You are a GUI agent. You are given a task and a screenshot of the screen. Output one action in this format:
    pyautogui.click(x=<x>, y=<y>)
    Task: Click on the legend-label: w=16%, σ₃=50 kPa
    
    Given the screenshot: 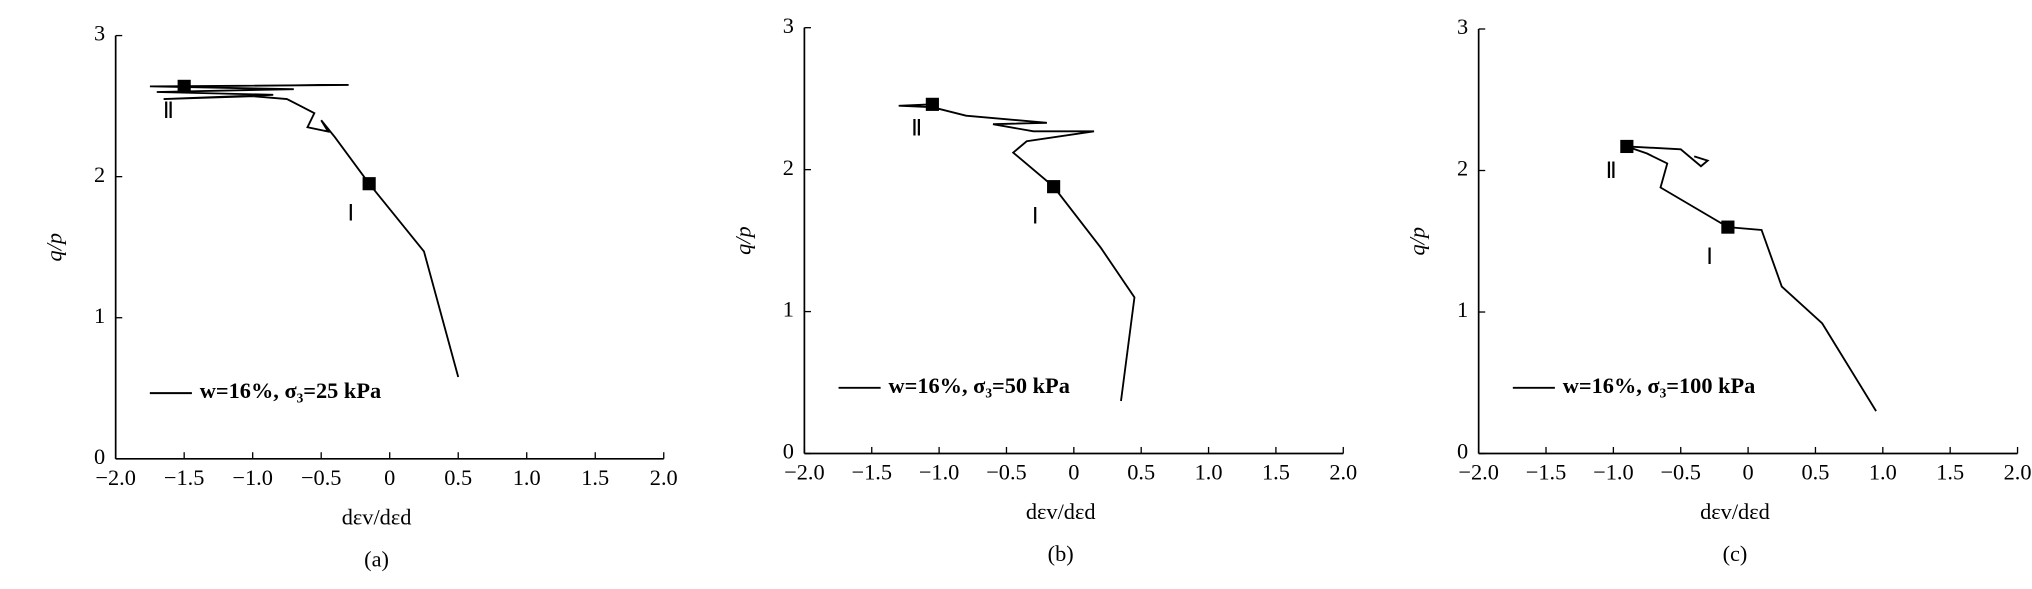 What is the action you would take?
    pyautogui.click(x=979, y=385)
    